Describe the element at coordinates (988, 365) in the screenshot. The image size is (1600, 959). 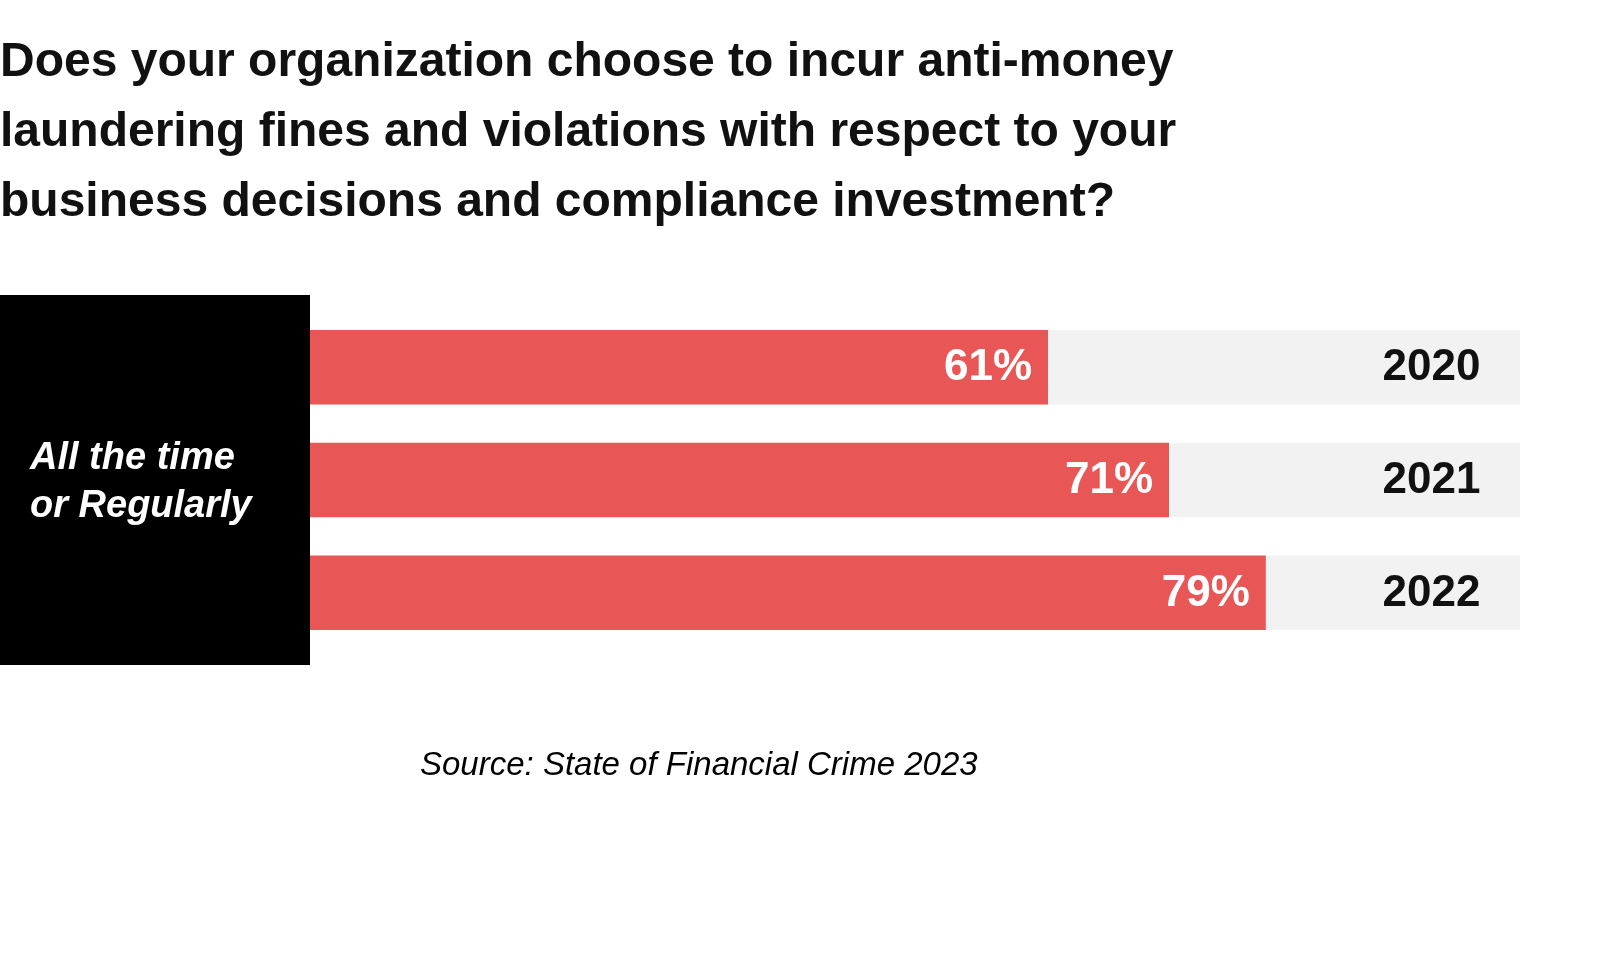
I see `data-label: 61%` at that location.